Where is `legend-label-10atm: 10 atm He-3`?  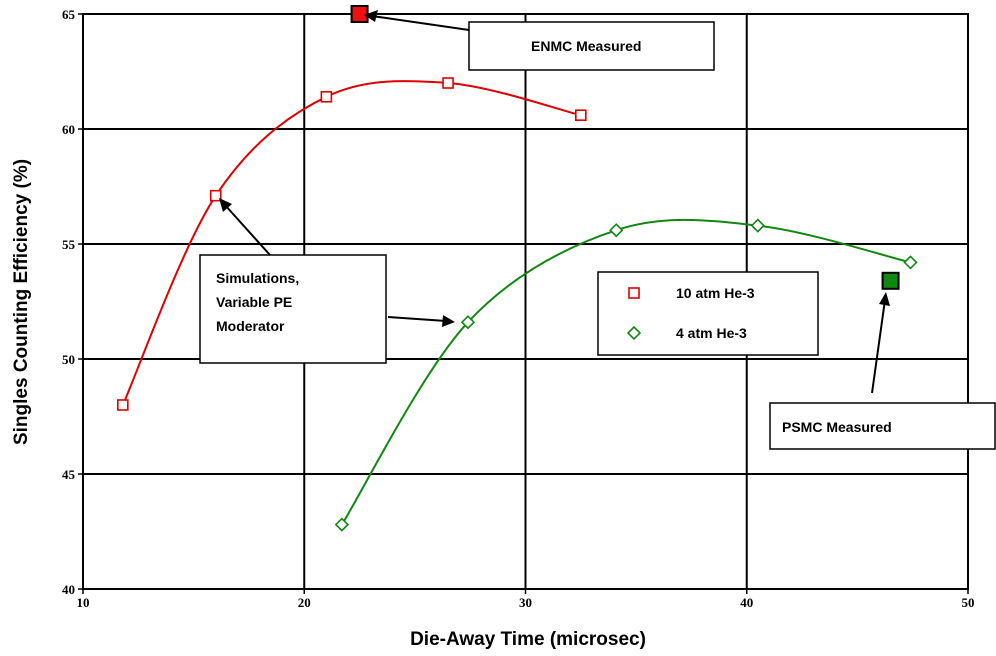
legend-label-10atm: 10 atm He-3 is located at coordinates (715, 293).